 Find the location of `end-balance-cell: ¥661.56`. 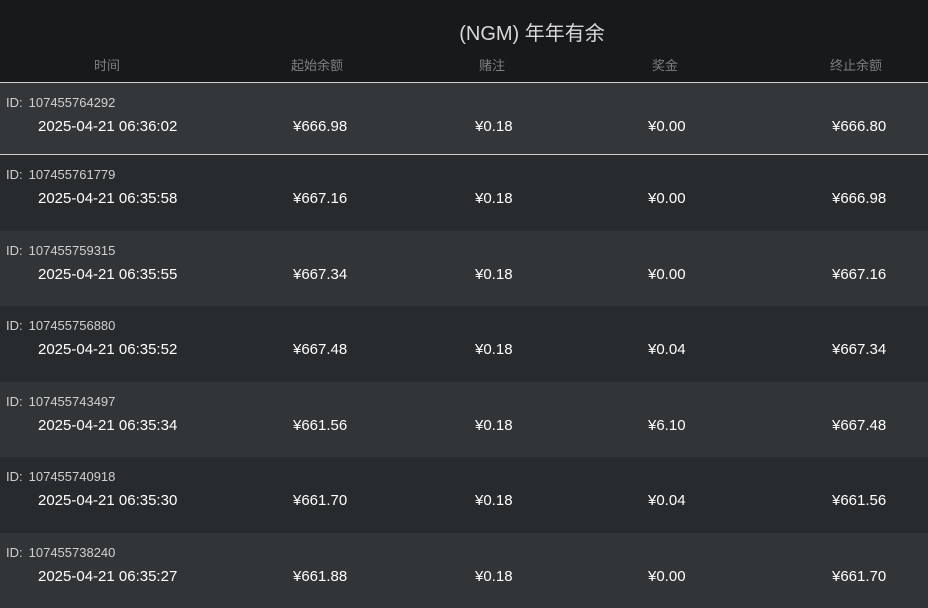

end-balance-cell: ¥661.56 is located at coordinates (859, 500).